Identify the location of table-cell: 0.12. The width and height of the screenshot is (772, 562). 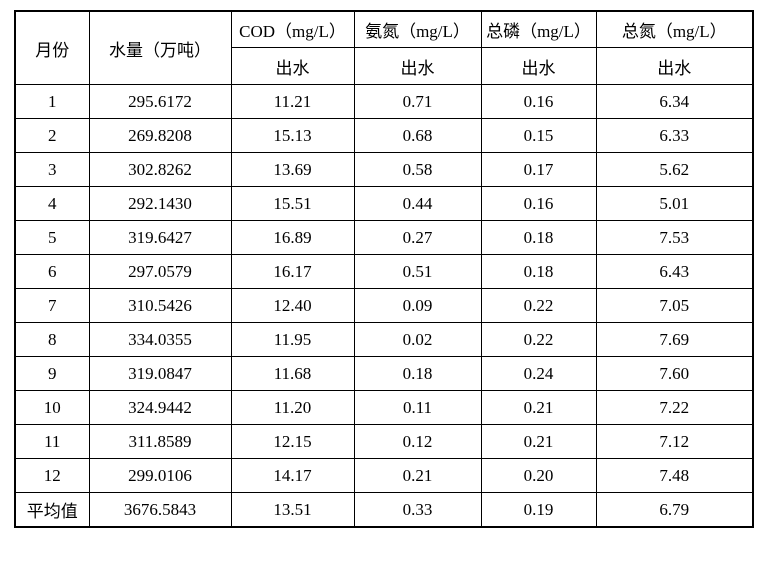
(417, 441).